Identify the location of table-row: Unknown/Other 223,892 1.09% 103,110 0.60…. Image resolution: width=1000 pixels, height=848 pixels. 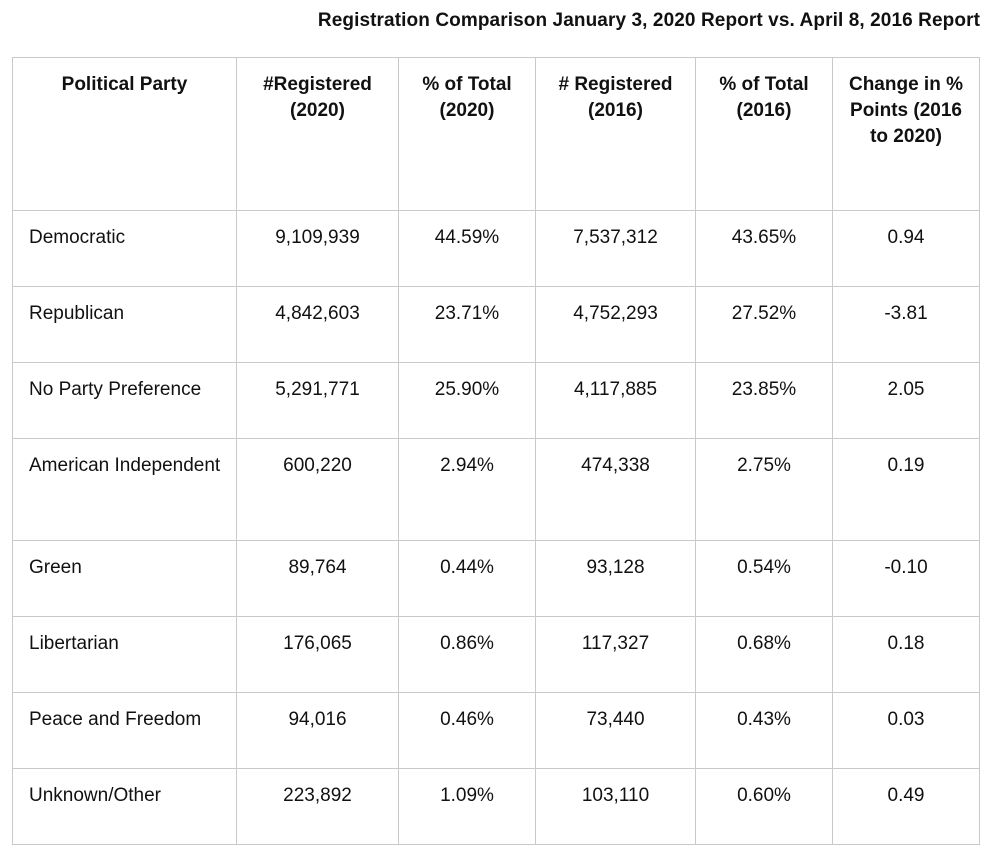
(496, 806).